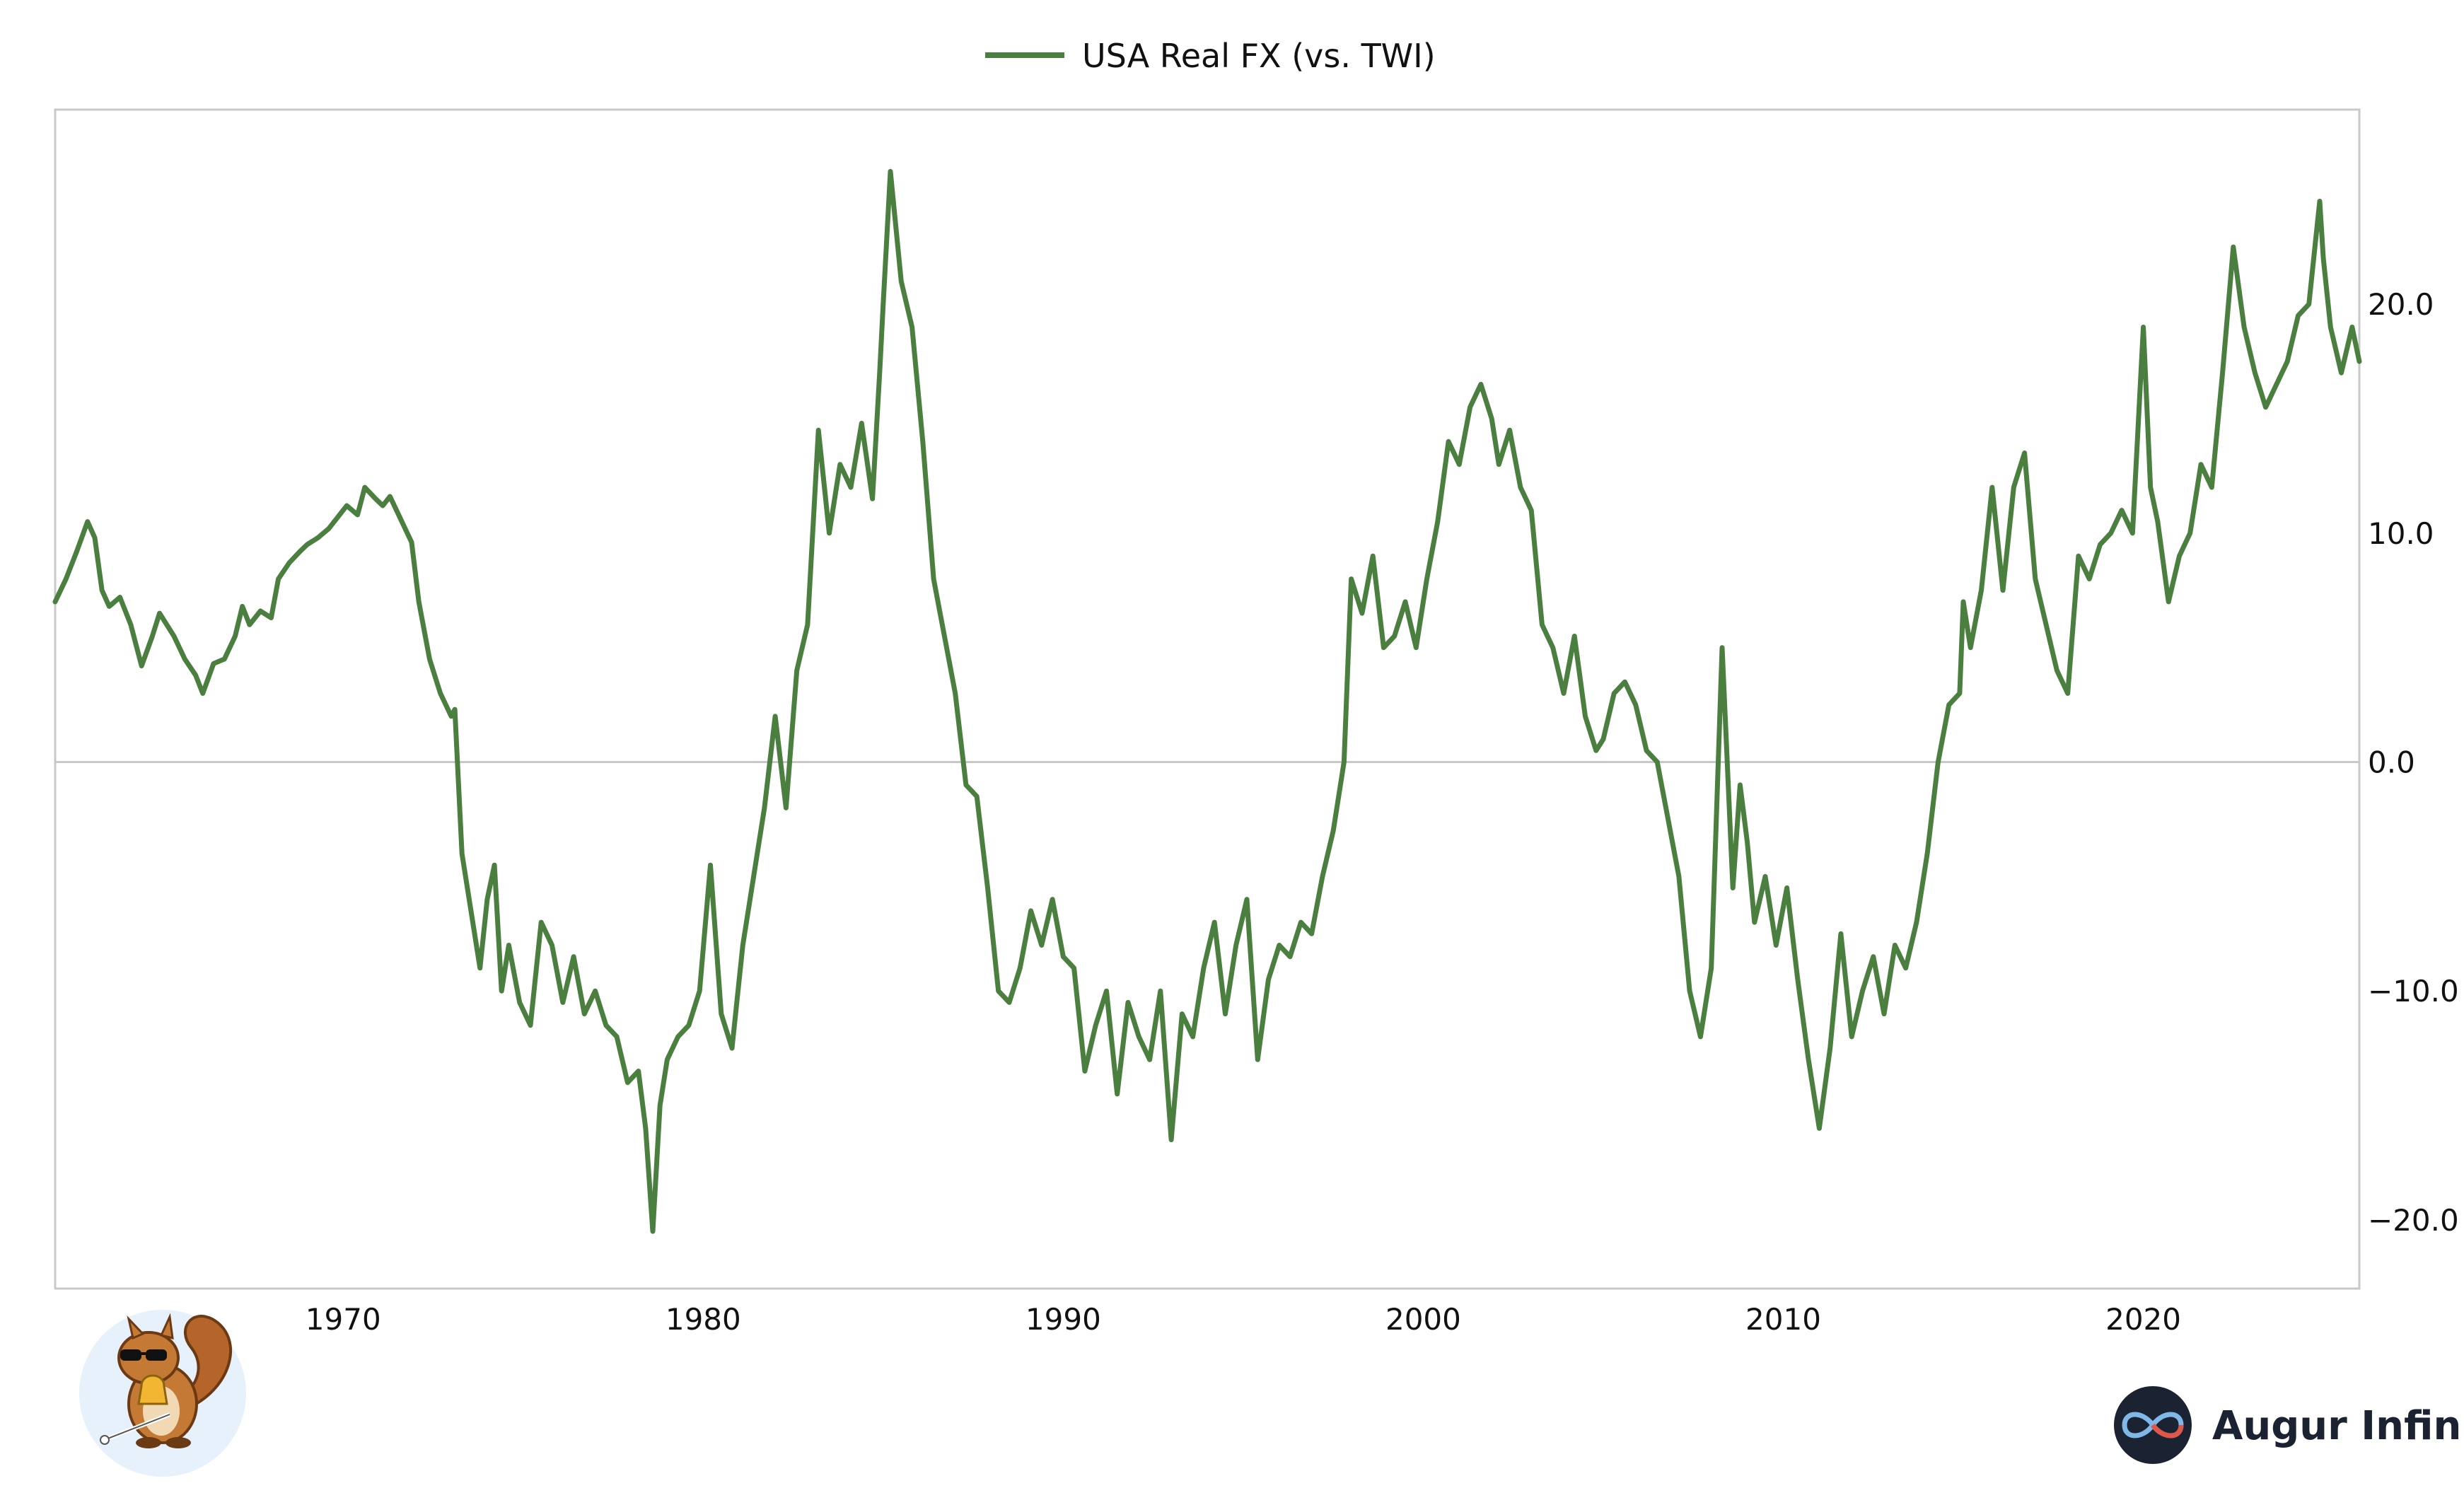  Describe the element at coordinates (1063, 1319) in the screenshot. I see `x-tick-label: 1990` at that location.